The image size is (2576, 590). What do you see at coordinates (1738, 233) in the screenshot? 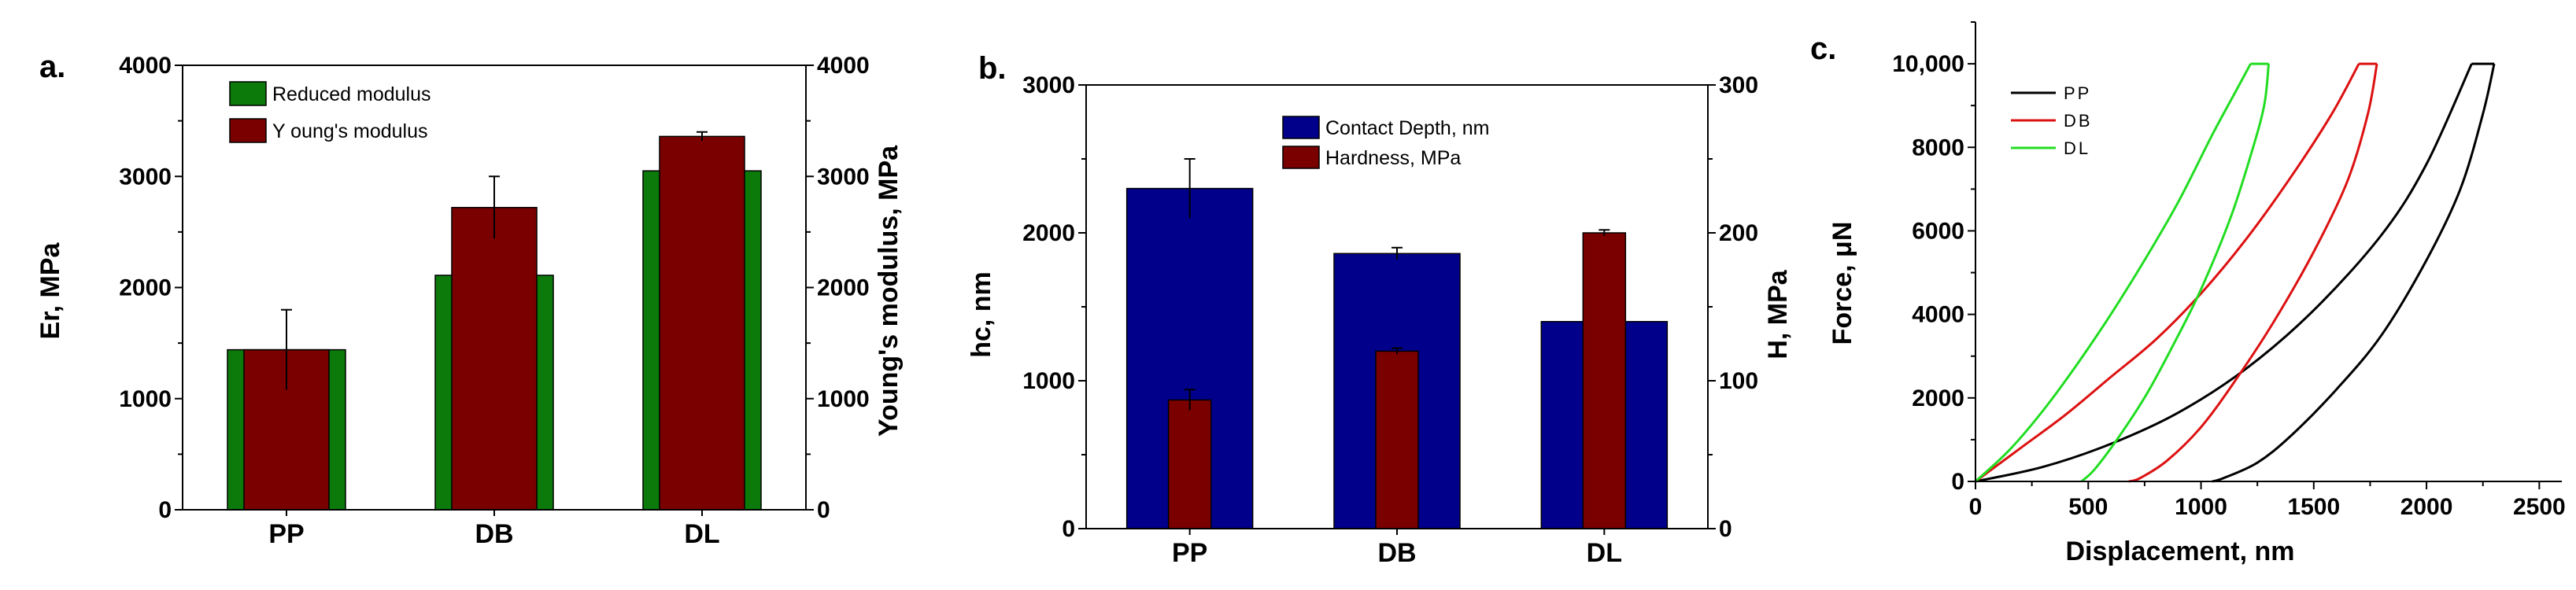
I see `b-right-tick-label: 200` at bounding box center [1738, 233].